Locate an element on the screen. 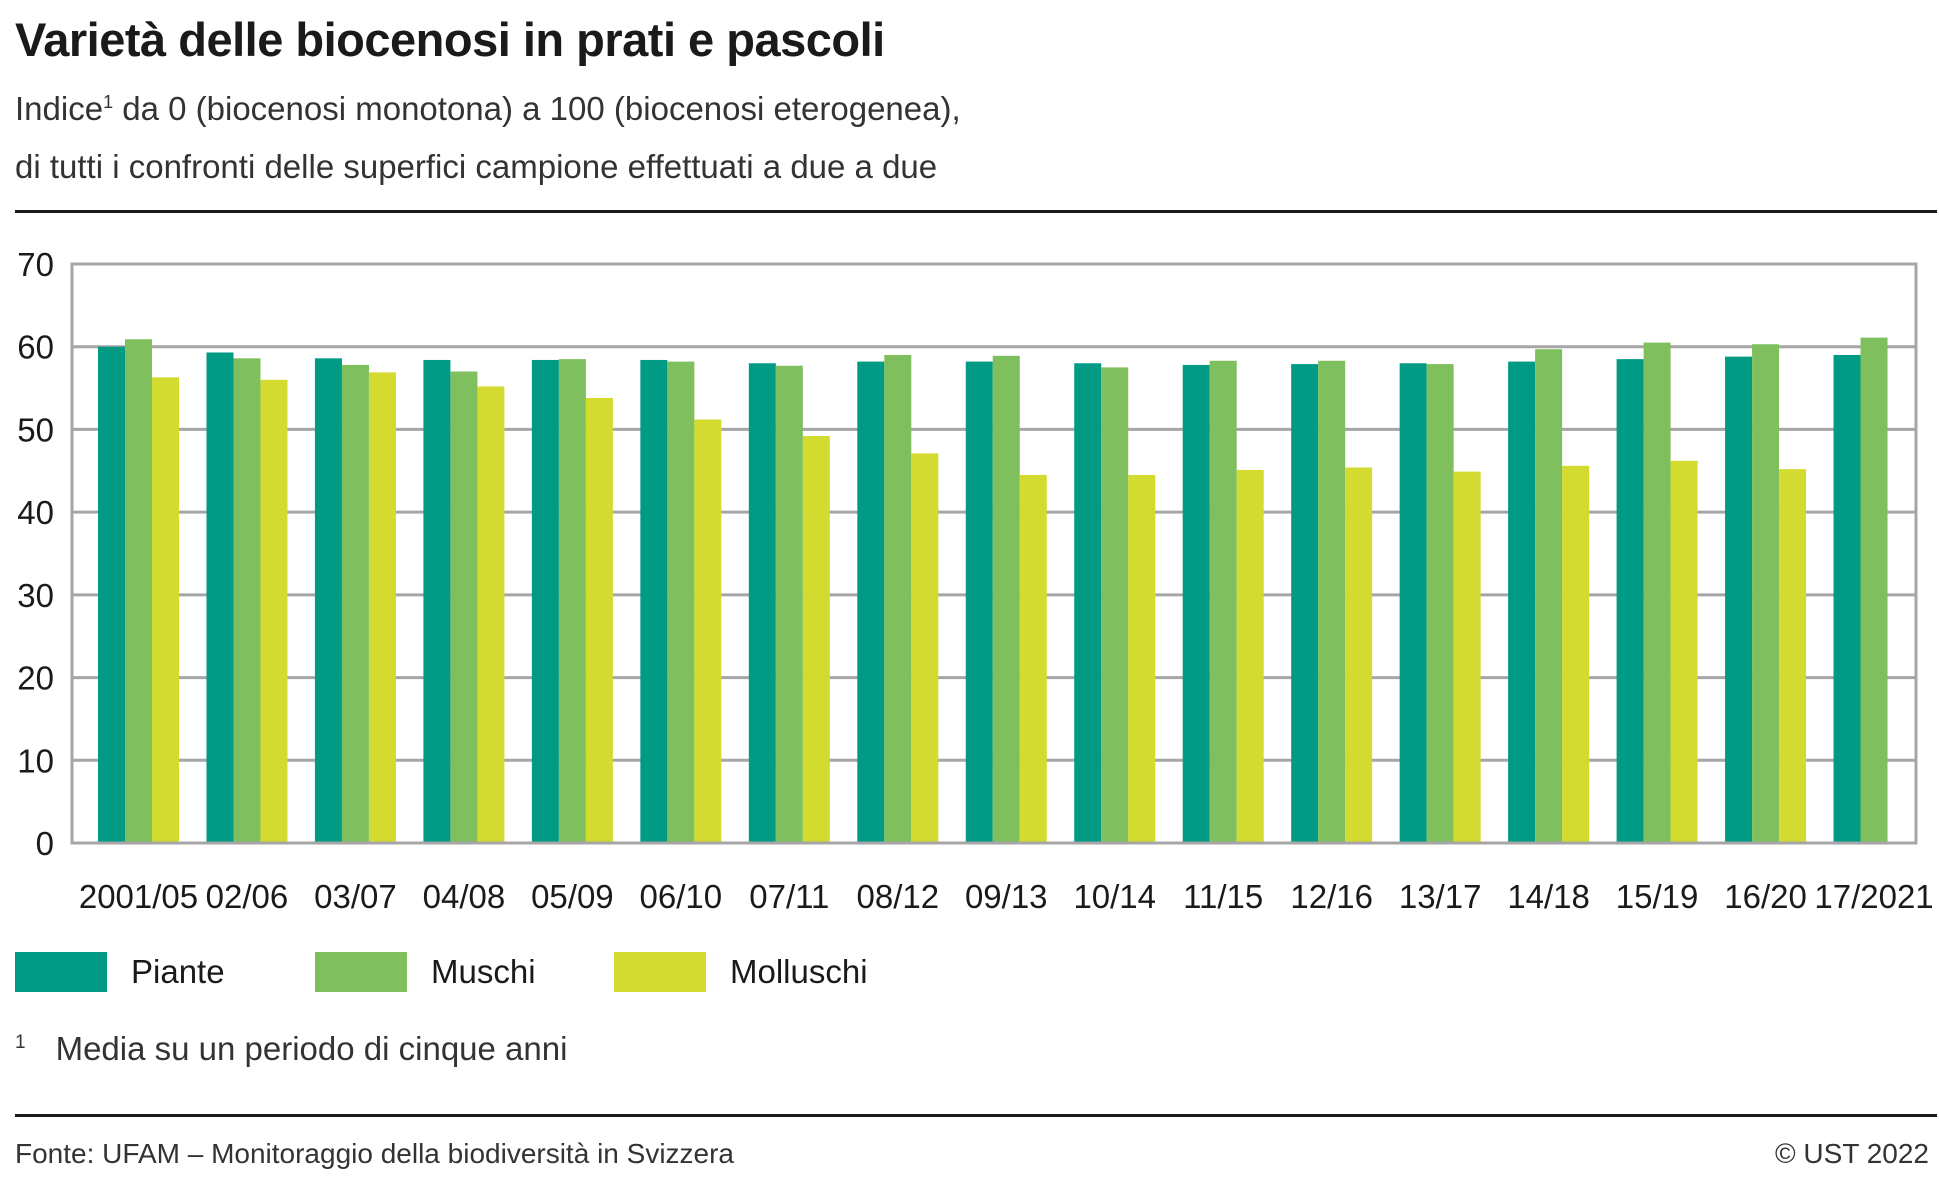 The height and width of the screenshot is (1187, 1939). x-tick-label: 04/08 is located at coordinates (464, 896).